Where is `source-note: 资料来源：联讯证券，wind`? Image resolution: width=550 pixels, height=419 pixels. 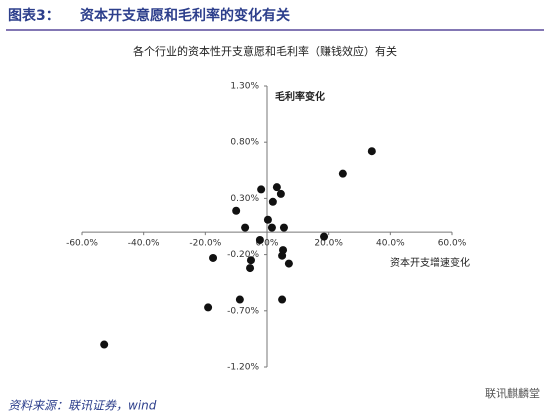
source-note: 资料来源：联讯证券，wind is located at coordinates (82, 406).